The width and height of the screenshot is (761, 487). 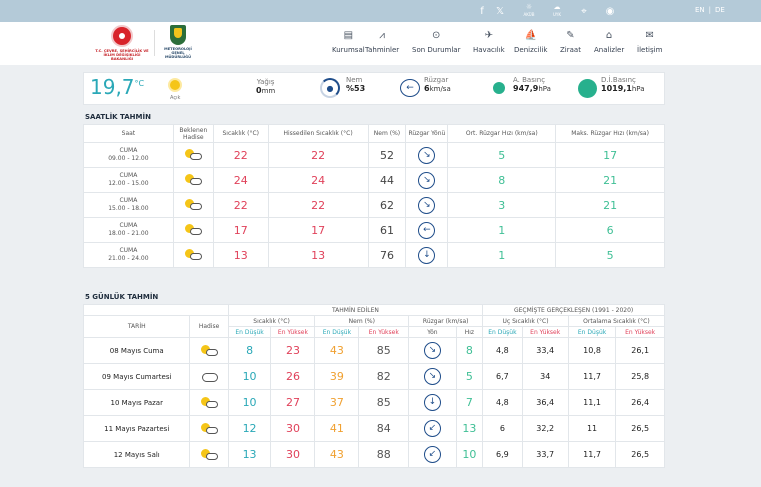 I want to click on sun-icon: ☼ AKÜB, so click(x=529, y=10).